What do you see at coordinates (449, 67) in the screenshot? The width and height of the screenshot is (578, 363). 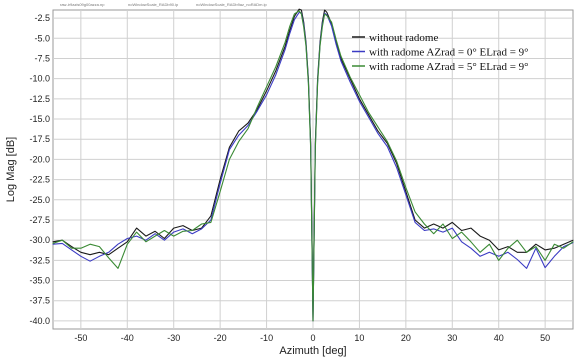 I see `legend-label-3: with radome AZrad = 5° ELrad = 9°` at bounding box center [449, 67].